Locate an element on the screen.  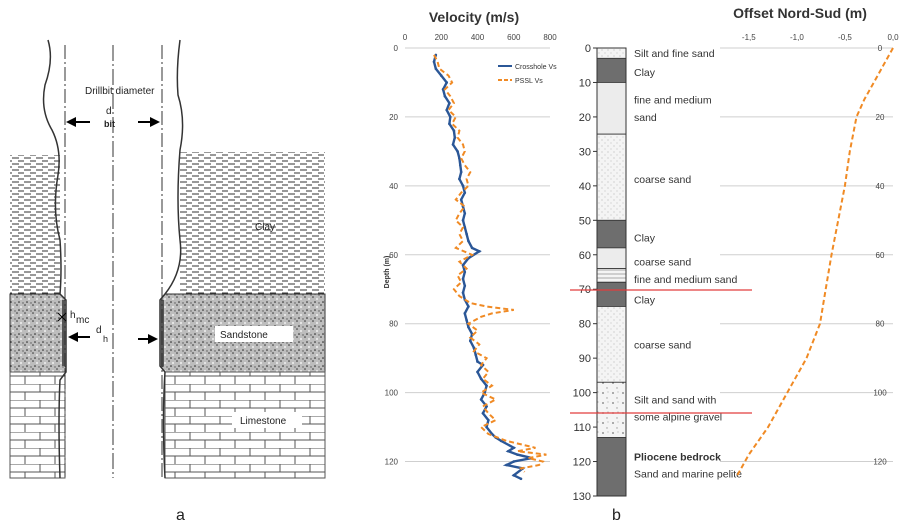
velocity-ylabel: Depth (m) is located at coordinates (387, 272).